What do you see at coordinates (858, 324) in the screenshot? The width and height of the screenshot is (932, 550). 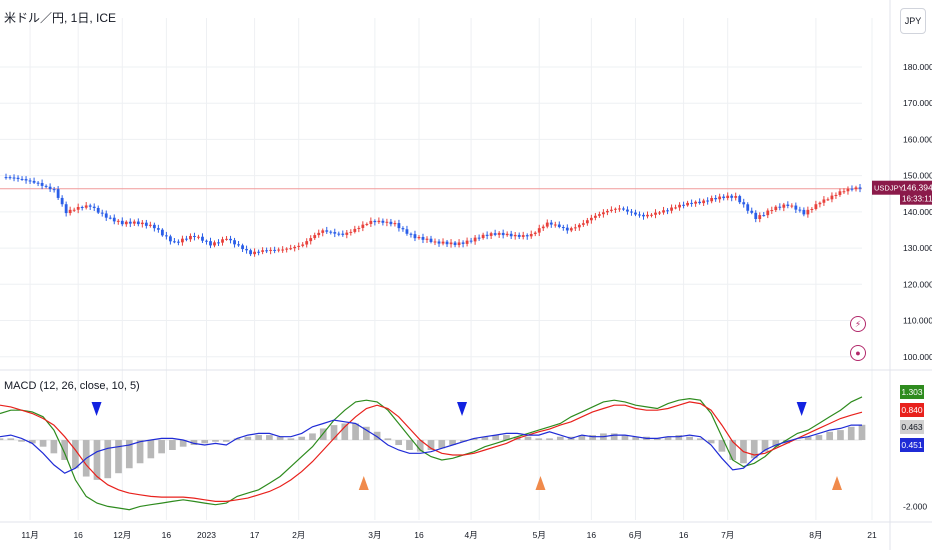 I see `lightning-icon: ⚡` at bounding box center [858, 324].